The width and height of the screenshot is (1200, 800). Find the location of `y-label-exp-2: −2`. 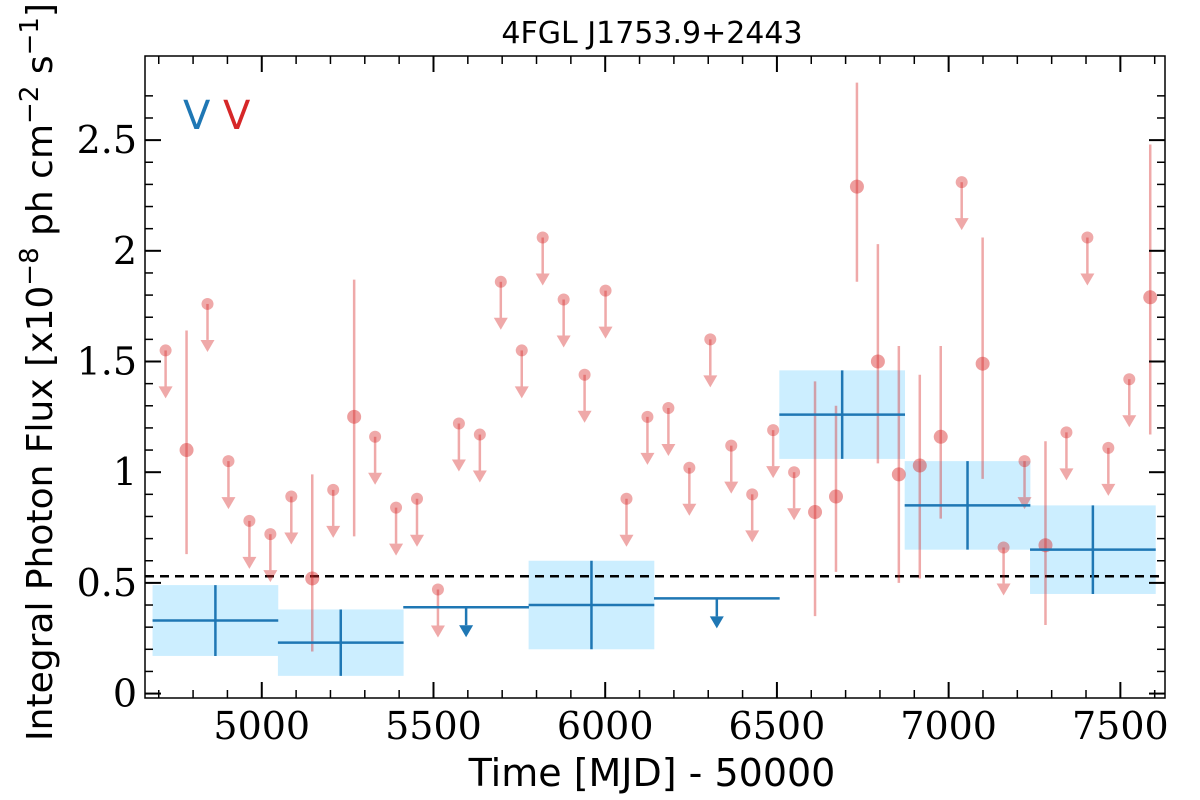

y-label-exp-2: −2 is located at coordinates (30, 105).